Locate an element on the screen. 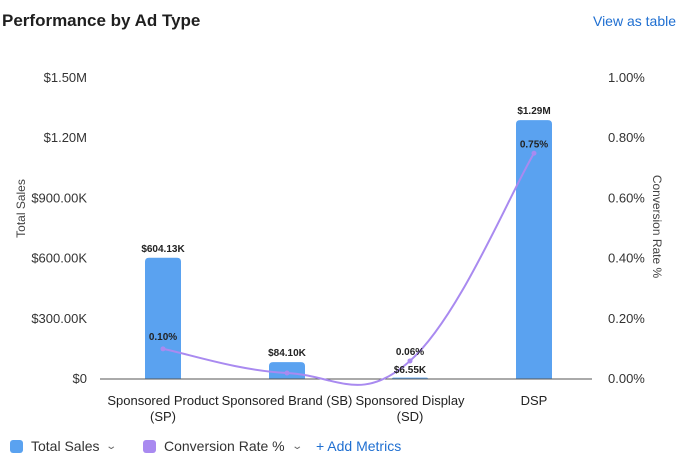 The width and height of the screenshot is (688, 469). x-category-label: Sponsored Display is located at coordinates (410, 400).